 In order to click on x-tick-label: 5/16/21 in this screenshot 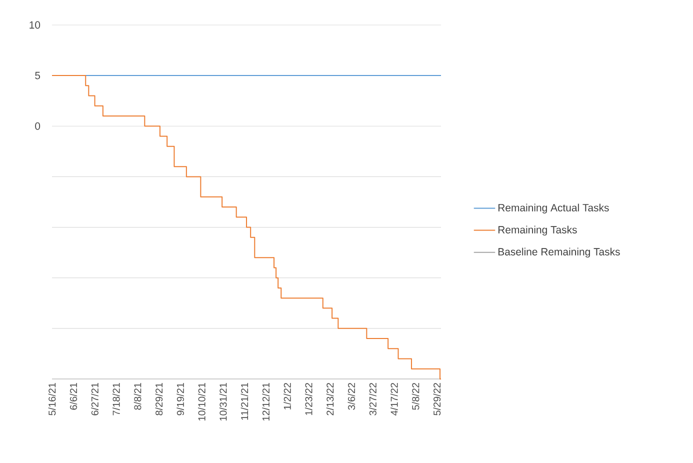, I will do `click(52, 399)`.